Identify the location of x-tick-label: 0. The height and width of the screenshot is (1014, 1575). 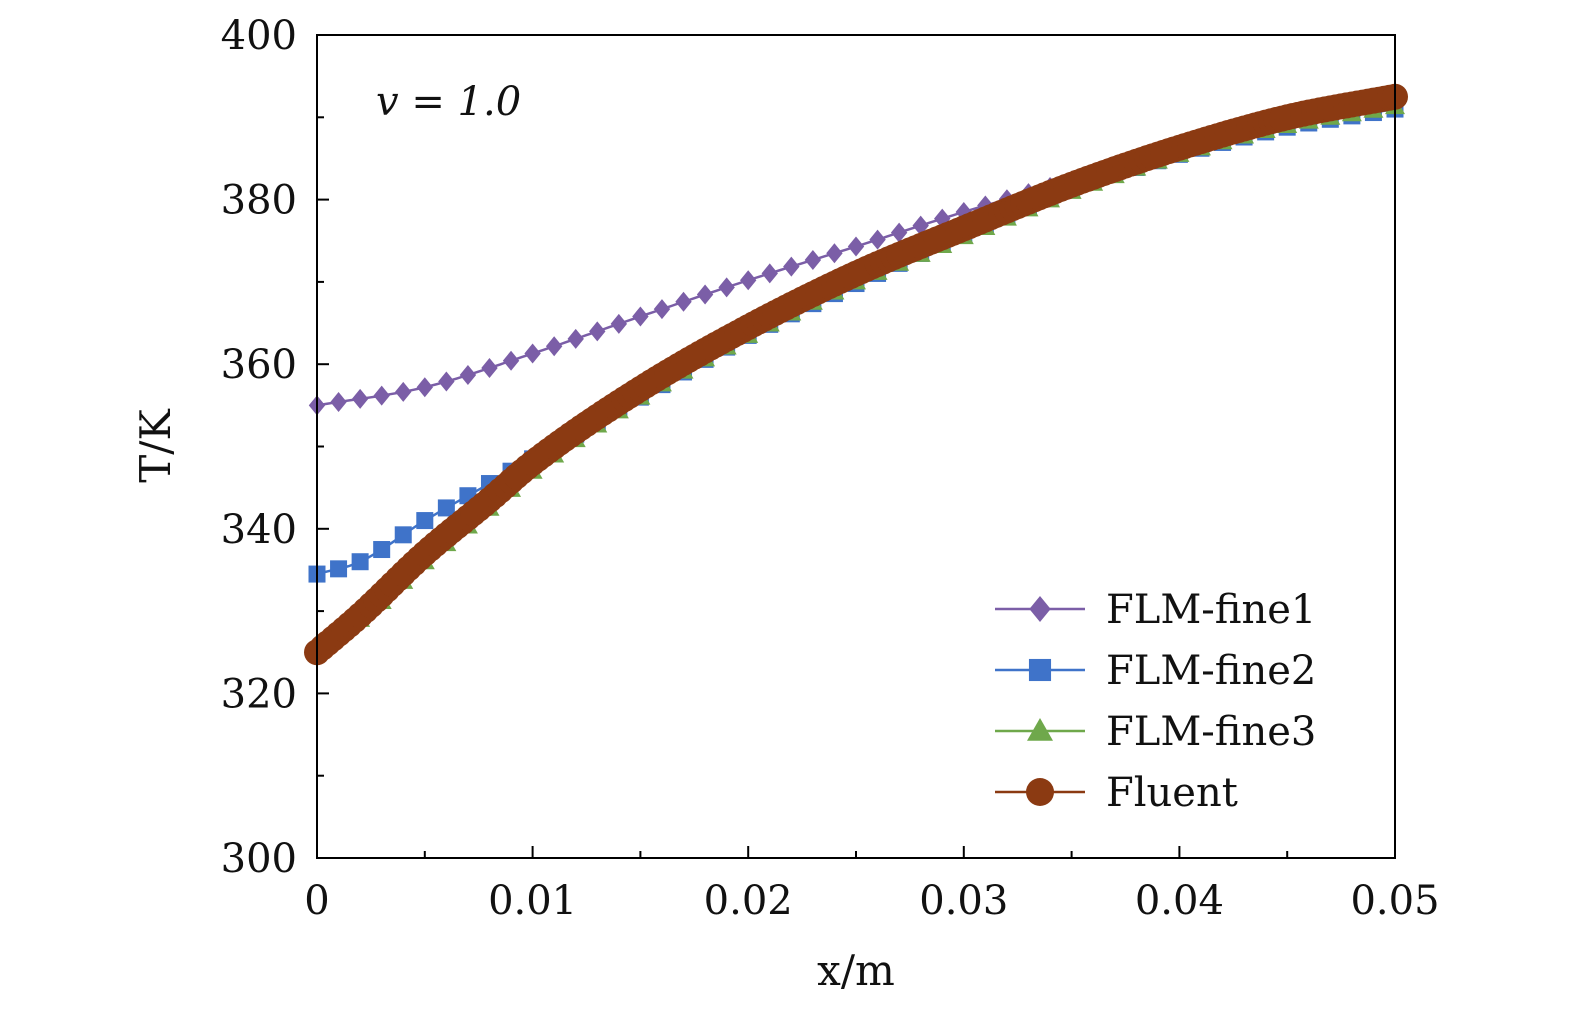
(316, 901).